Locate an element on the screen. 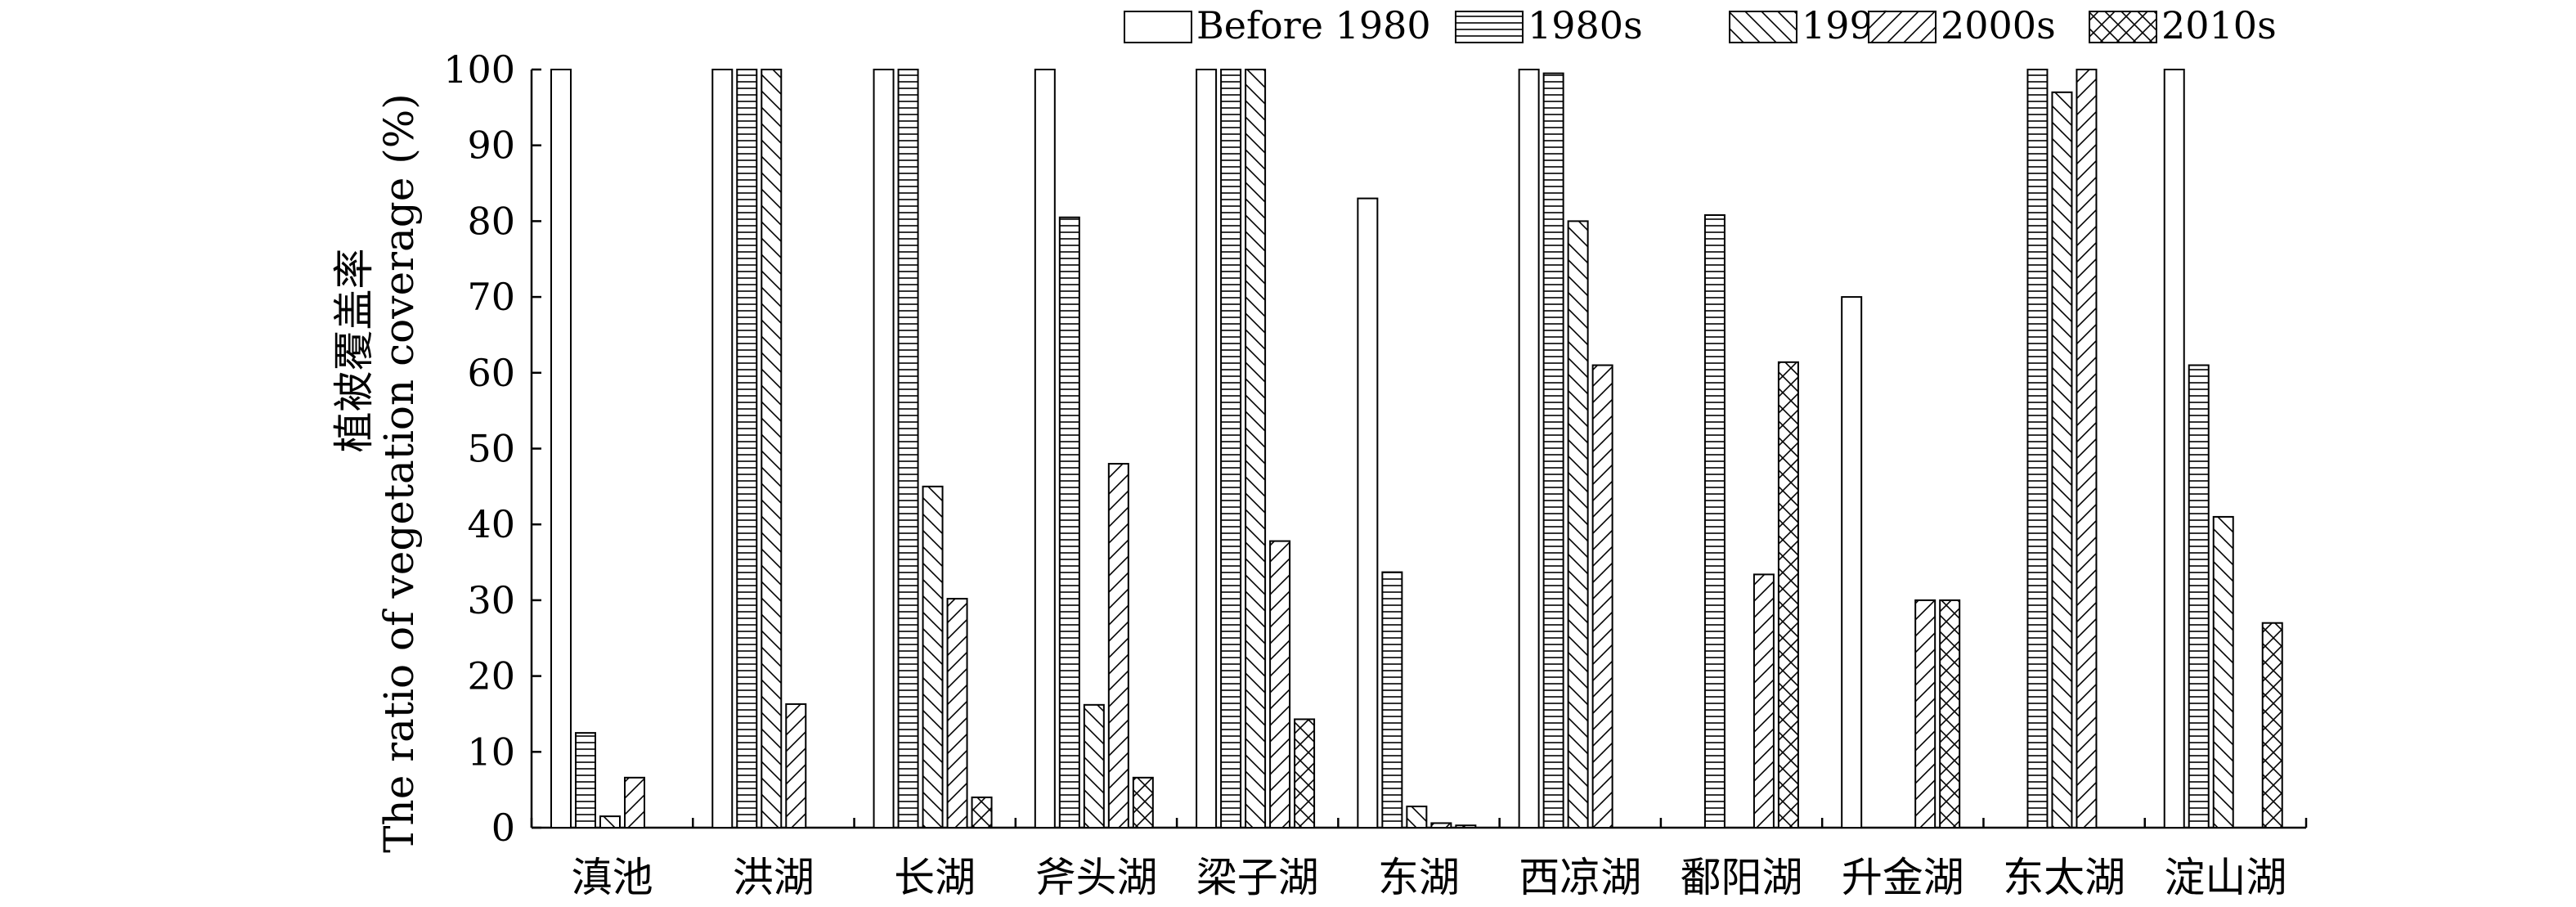 The height and width of the screenshot is (907, 2576). legend-label: 2010s is located at coordinates (2219, 25).